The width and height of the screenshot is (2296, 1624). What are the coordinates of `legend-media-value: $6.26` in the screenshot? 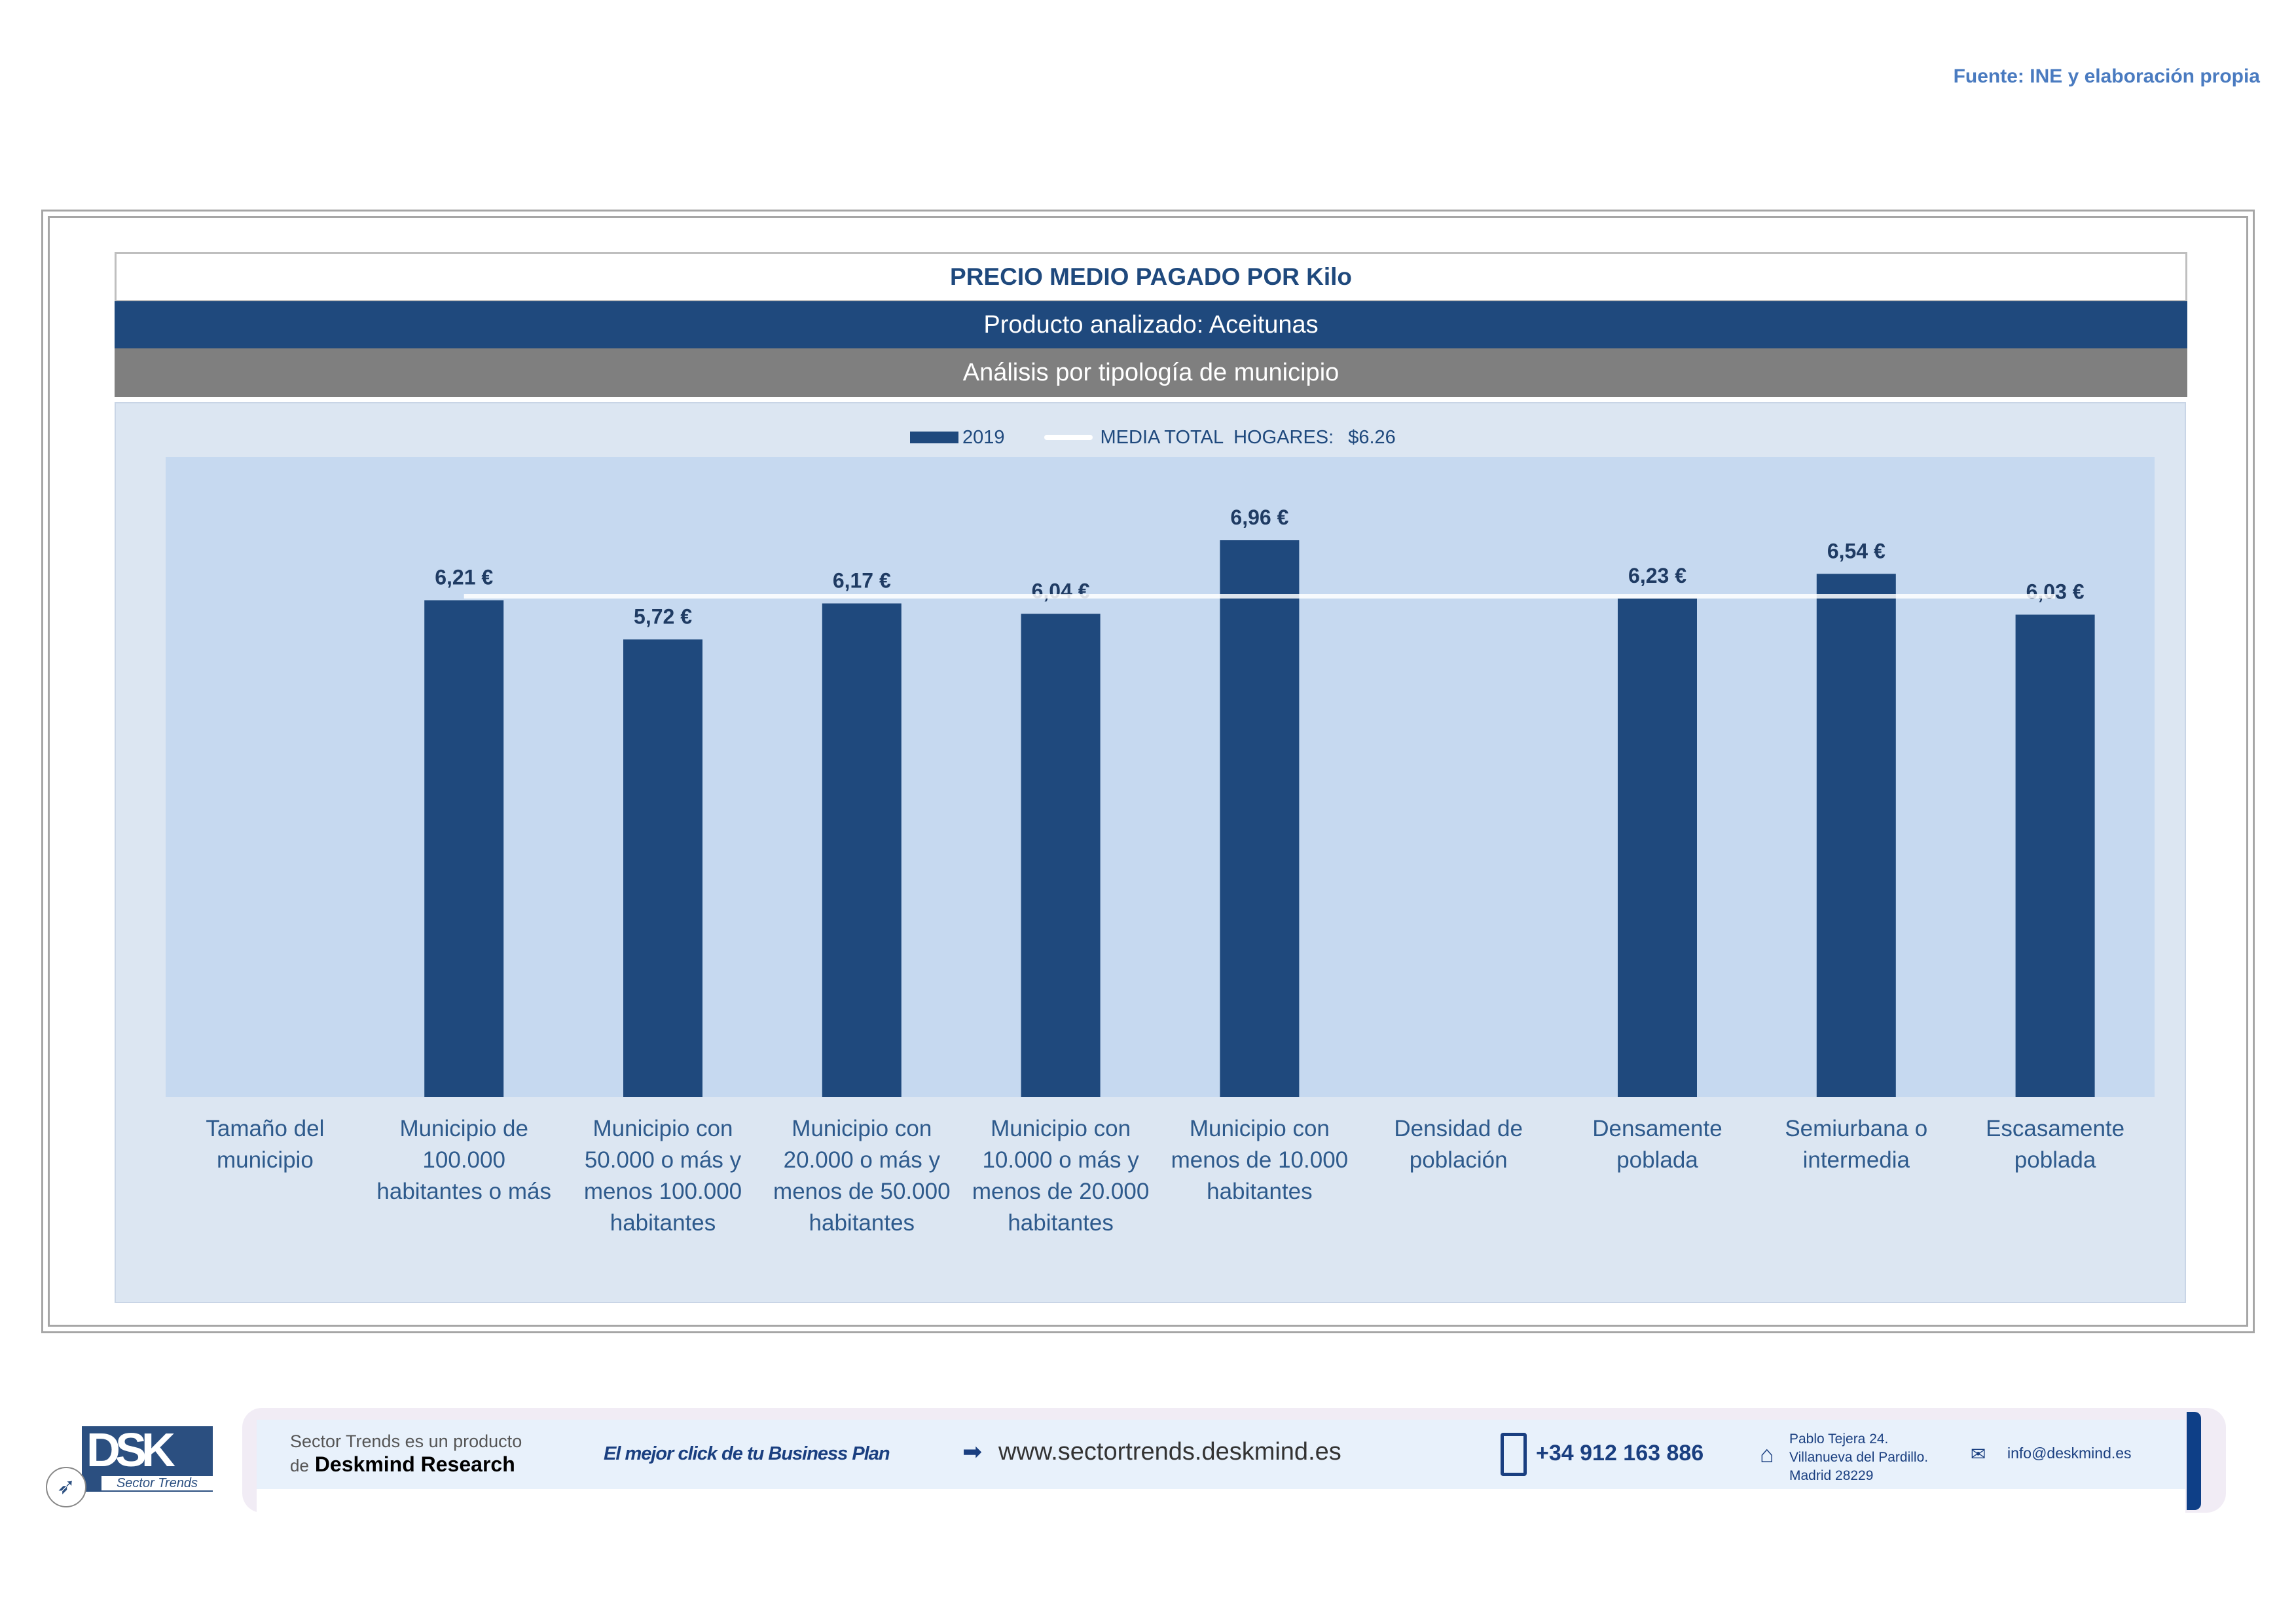 It's located at (1372, 437).